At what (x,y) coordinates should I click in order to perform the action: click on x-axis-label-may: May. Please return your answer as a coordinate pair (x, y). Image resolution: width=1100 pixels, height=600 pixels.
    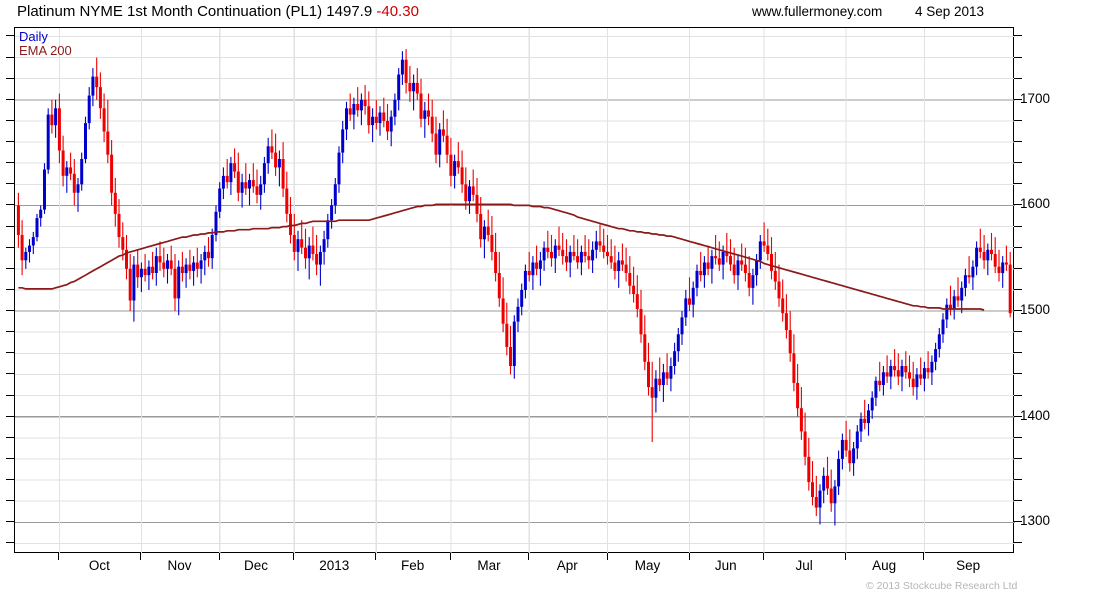
    Looking at the image, I should click on (647, 565).